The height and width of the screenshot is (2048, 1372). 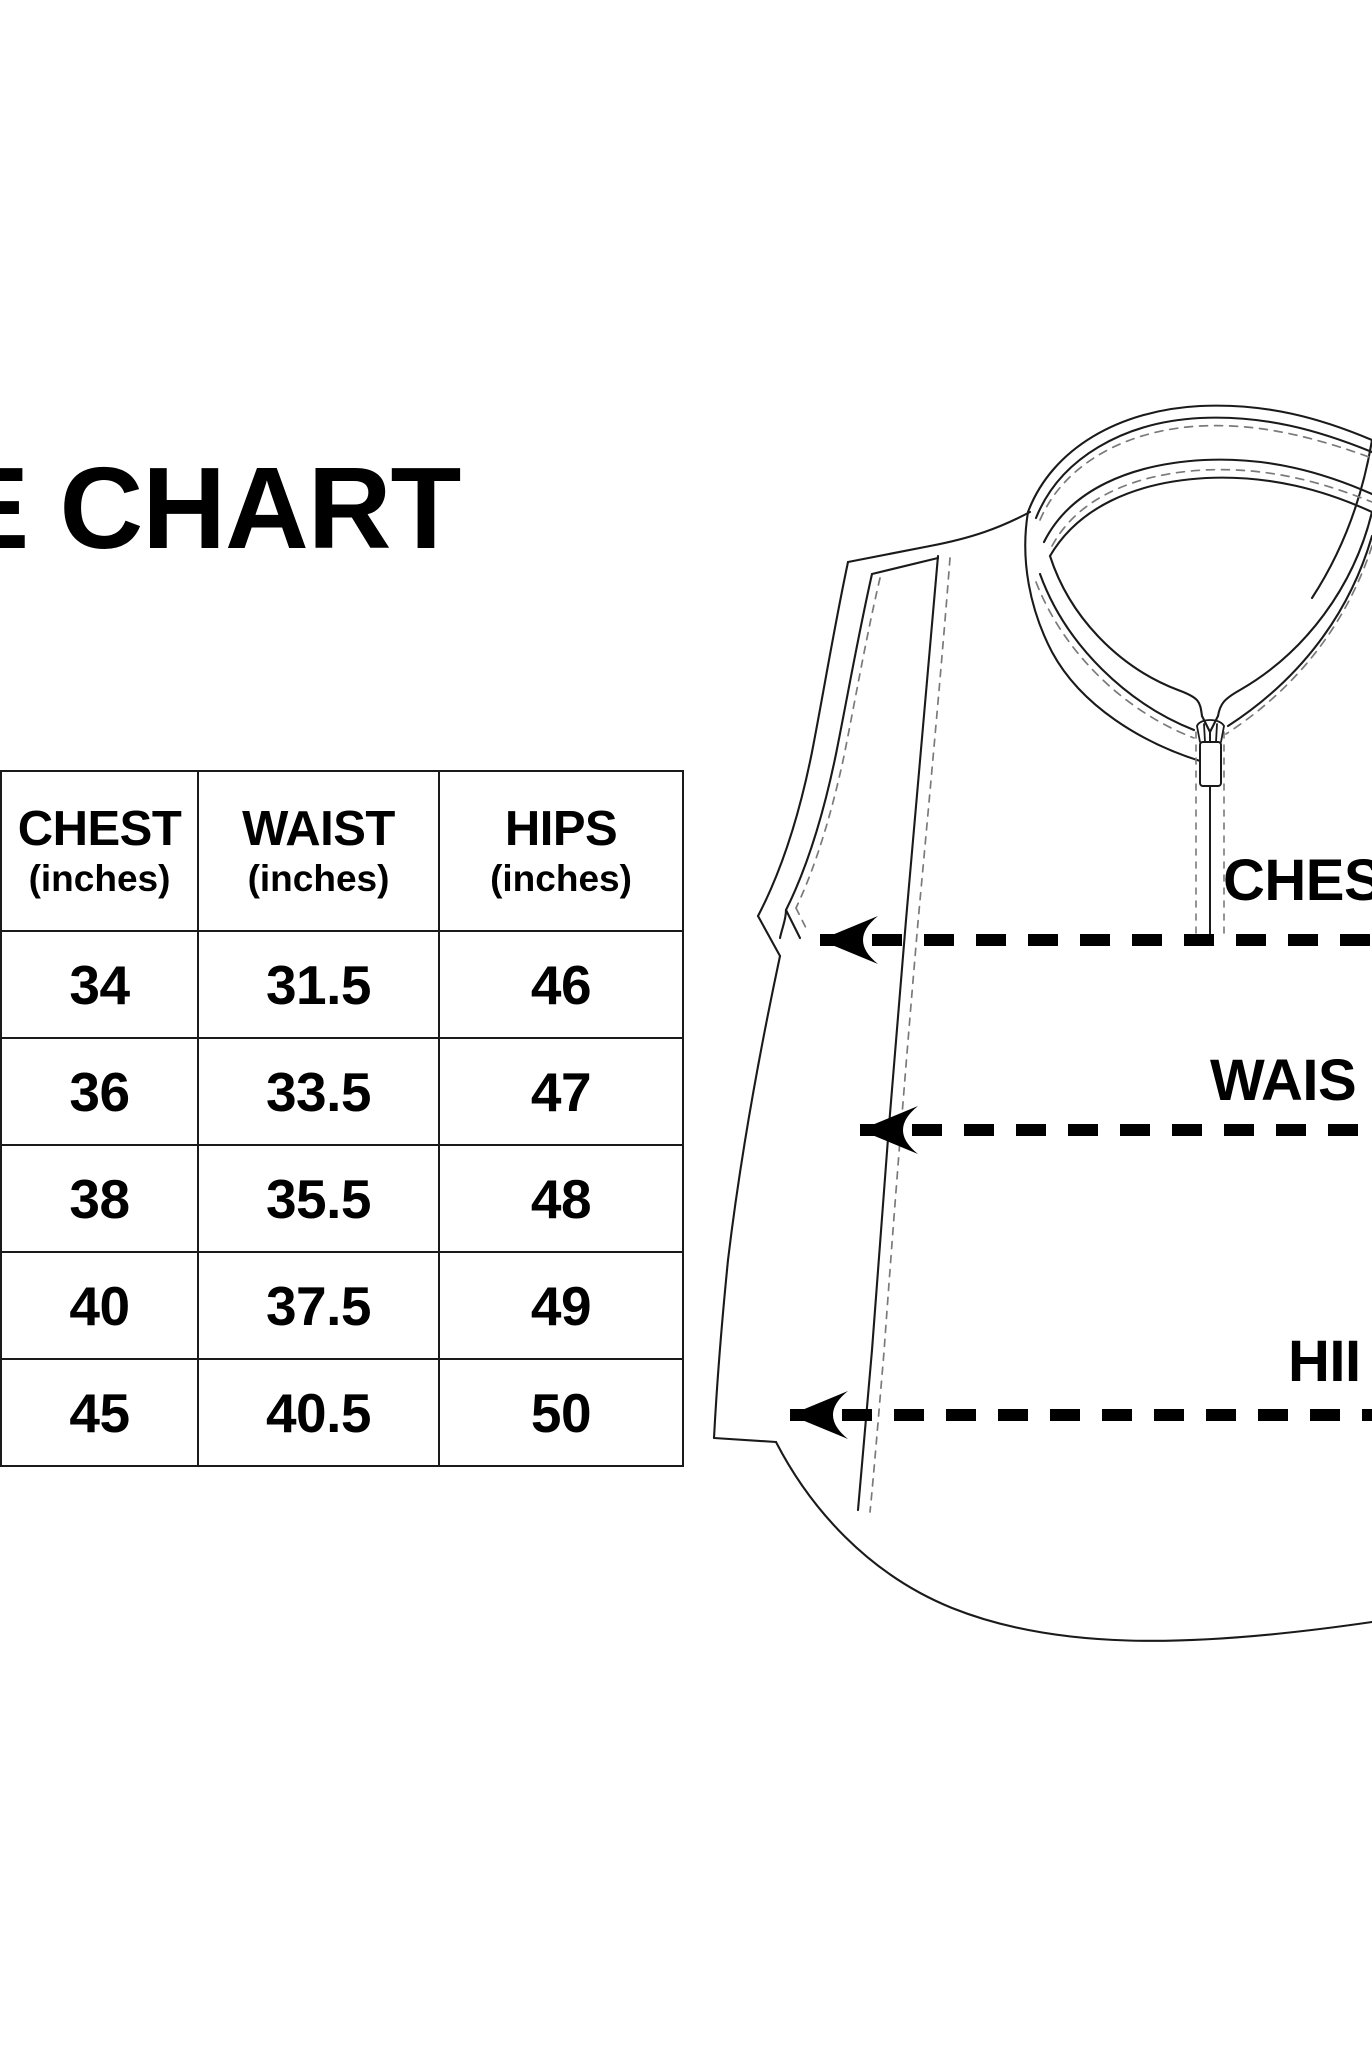 I want to click on cell-waist: 35.5, so click(x=318, y=1198).